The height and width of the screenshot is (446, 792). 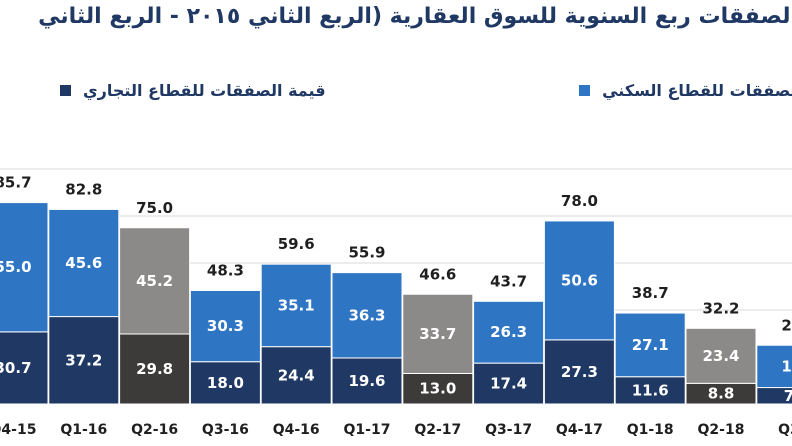 I want to click on data-label-total: 55.9, so click(x=366, y=253).